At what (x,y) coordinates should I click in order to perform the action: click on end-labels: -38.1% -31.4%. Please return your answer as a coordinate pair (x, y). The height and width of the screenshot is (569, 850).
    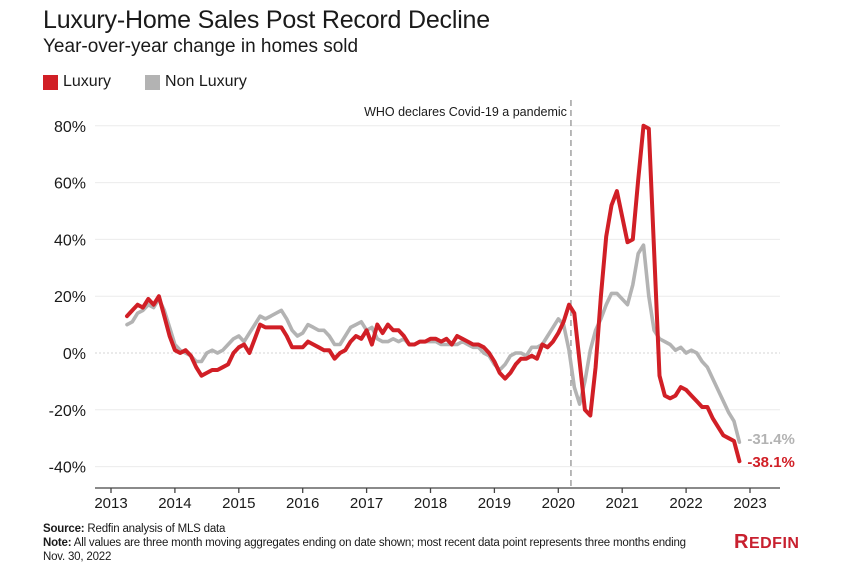
    Looking at the image, I should click on (771, 451).